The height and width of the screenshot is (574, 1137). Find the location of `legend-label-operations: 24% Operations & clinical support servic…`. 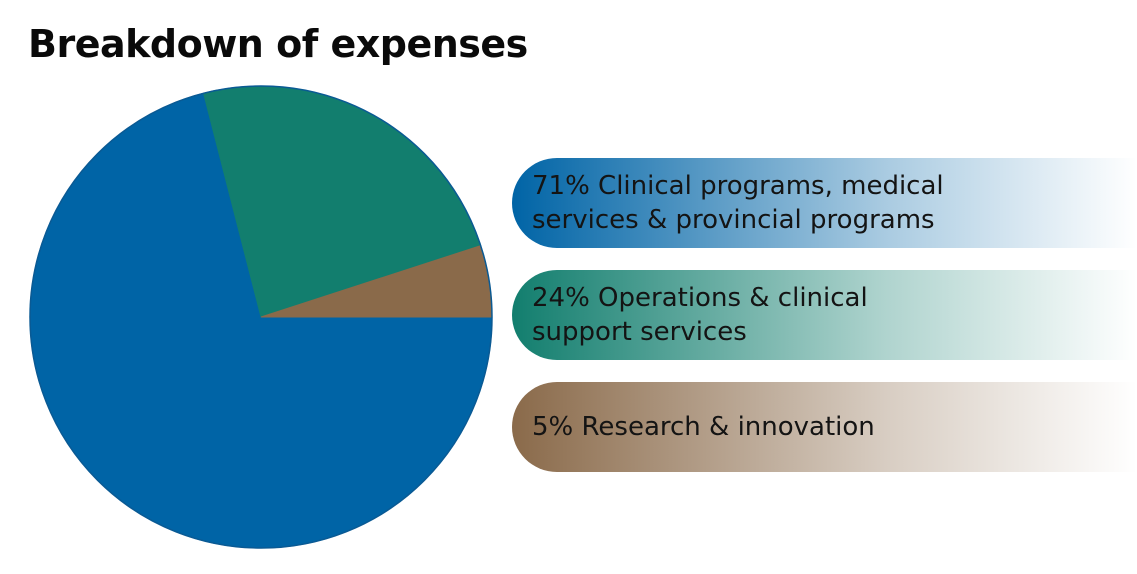

legend-label-operations: 24% Operations & clinical support servic… is located at coordinates (700, 315).